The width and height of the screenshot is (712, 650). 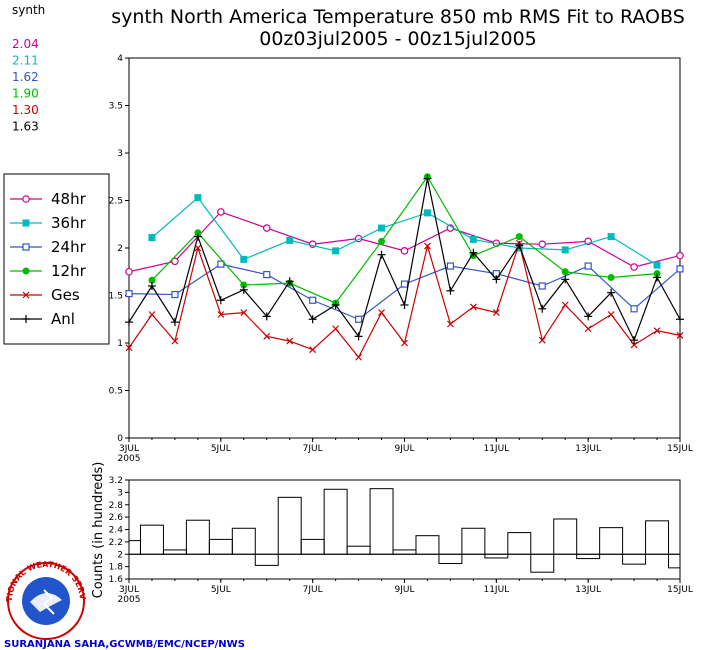 I want to click on top-ytick-label: 1.5, so click(x=116, y=297).